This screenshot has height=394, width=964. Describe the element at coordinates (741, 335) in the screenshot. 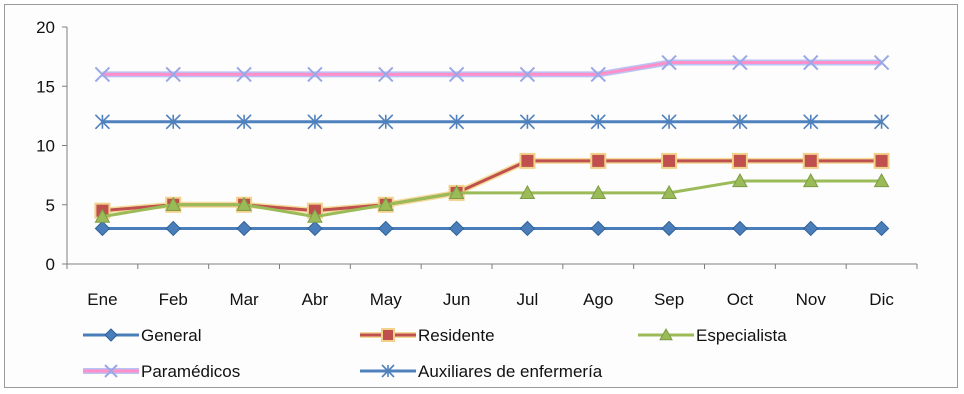

I see `legend-label: Especialista` at that location.